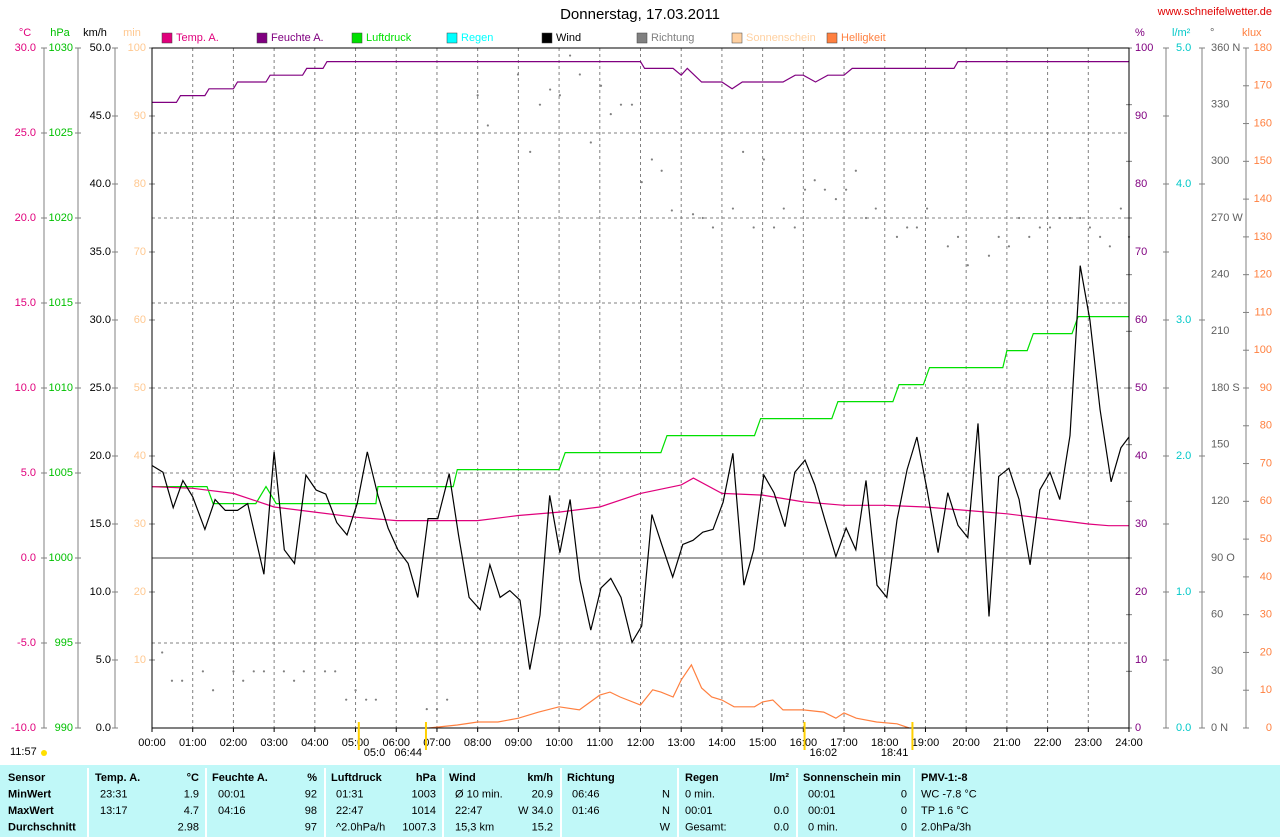 This screenshot has height=837, width=1280. Describe the element at coordinates (1141, 660) in the screenshot. I see `y-tick-label: 10` at that location.